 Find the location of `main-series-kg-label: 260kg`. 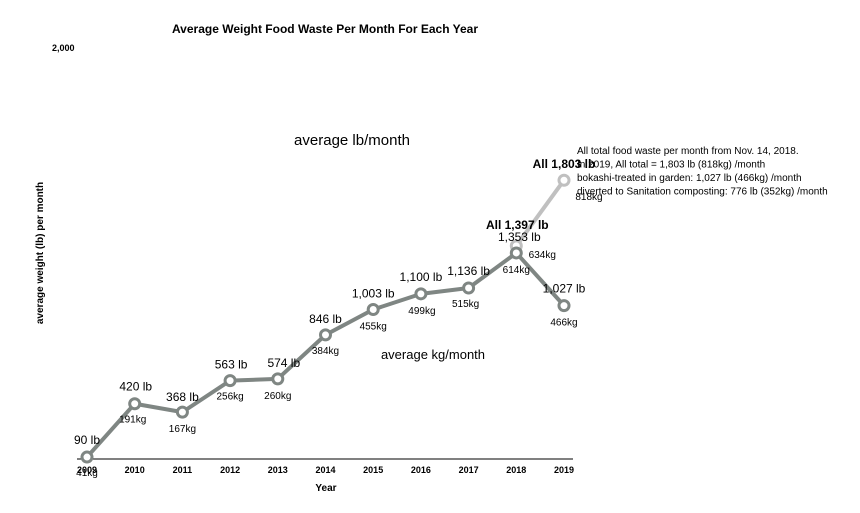

main-series-kg-label: 260kg is located at coordinates (277, 396).